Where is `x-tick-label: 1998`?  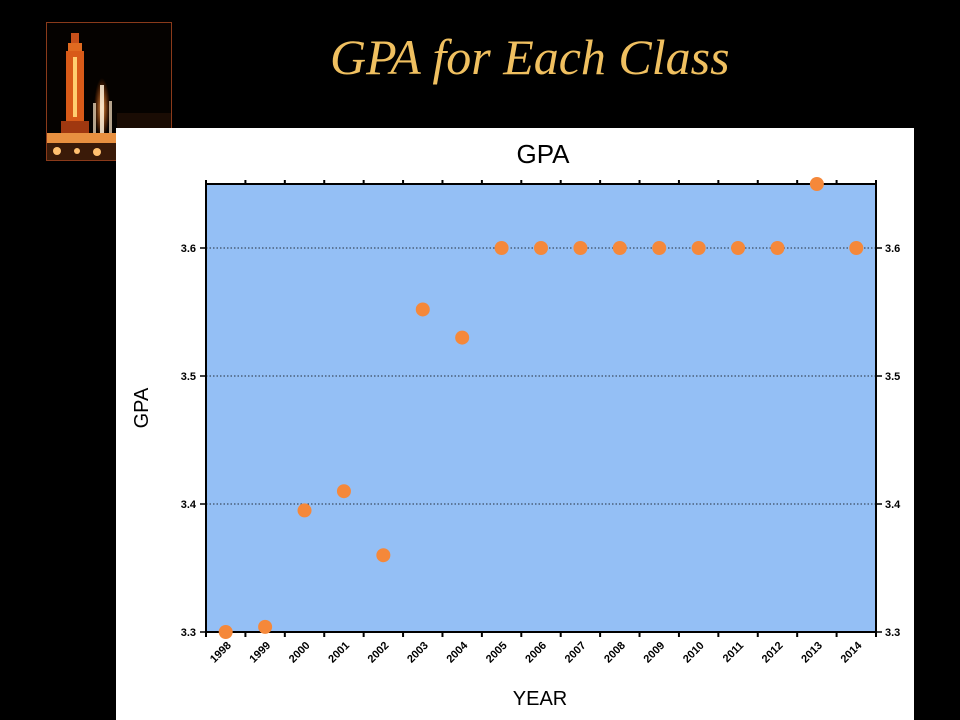
x-tick-label: 1998 is located at coordinates (221, 653).